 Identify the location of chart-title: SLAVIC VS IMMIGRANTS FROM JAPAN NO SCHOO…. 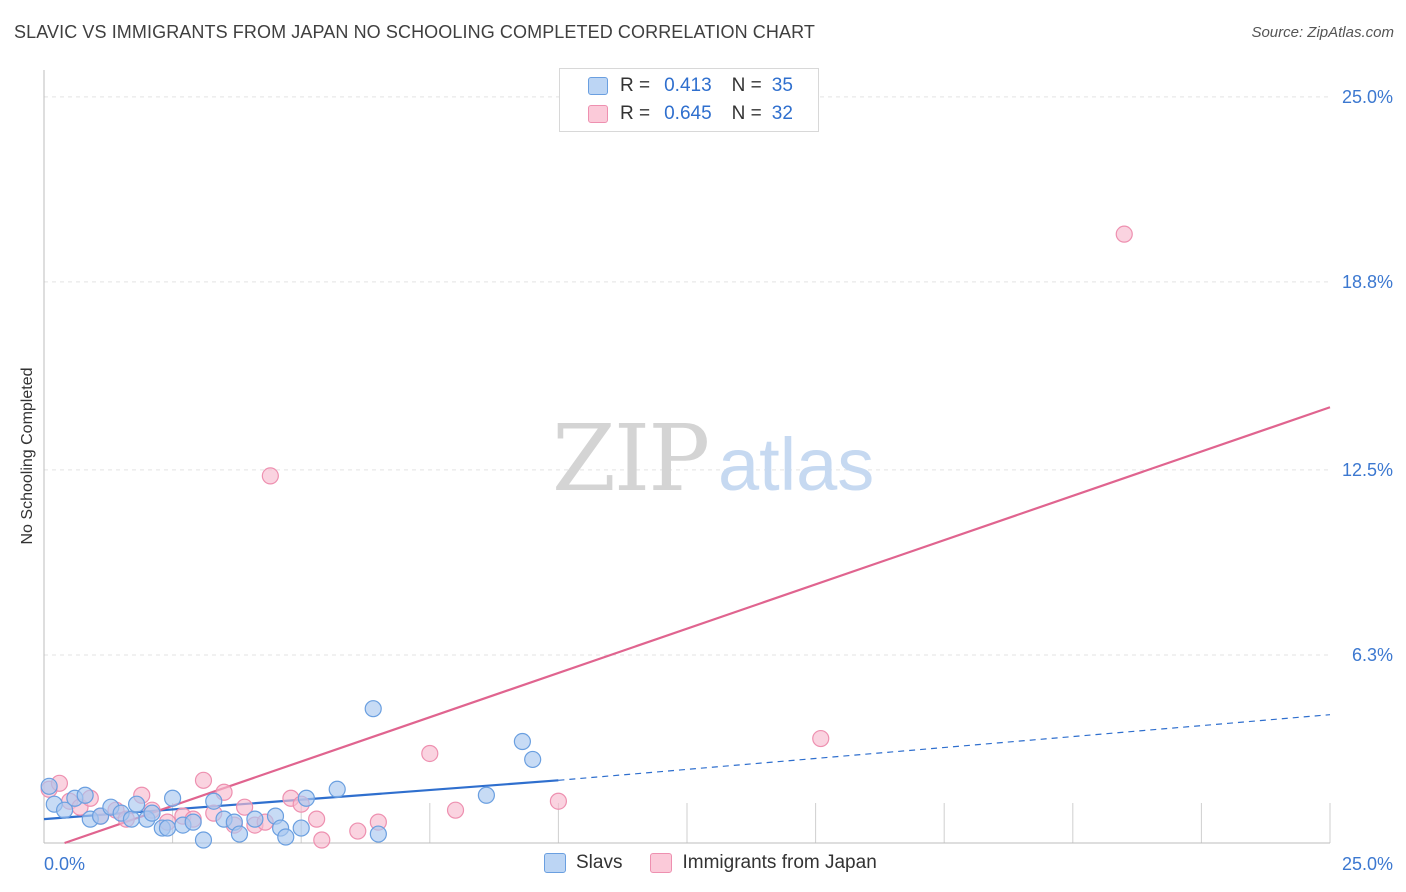
(414, 32).